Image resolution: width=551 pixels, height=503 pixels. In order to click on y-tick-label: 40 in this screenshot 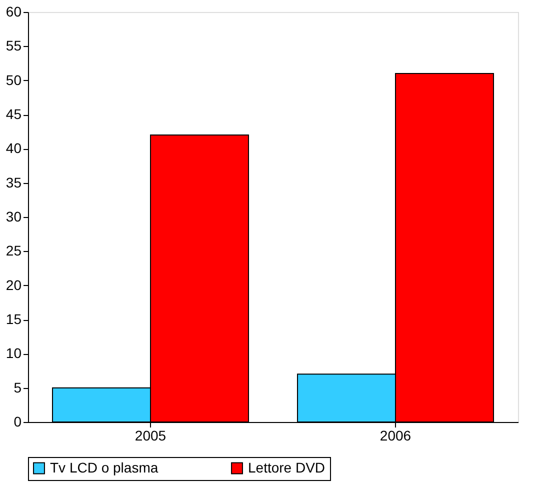, I will do `click(14, 148)`.